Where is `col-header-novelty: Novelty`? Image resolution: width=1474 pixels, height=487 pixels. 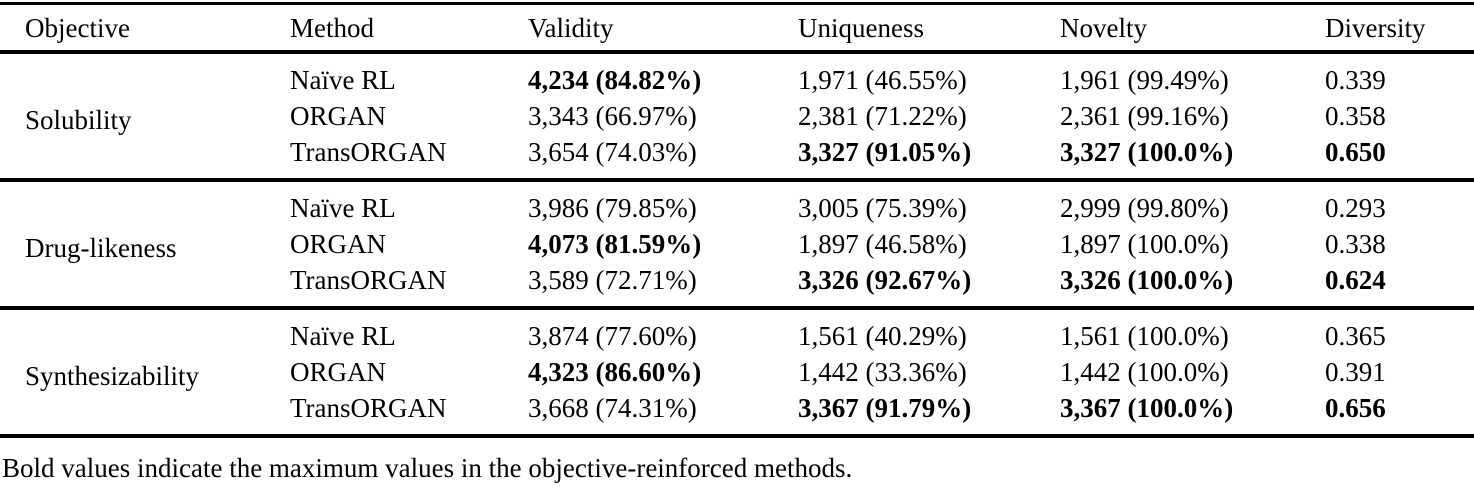 col-header-novelty: Novelty is located at coordinates (1103, 27).